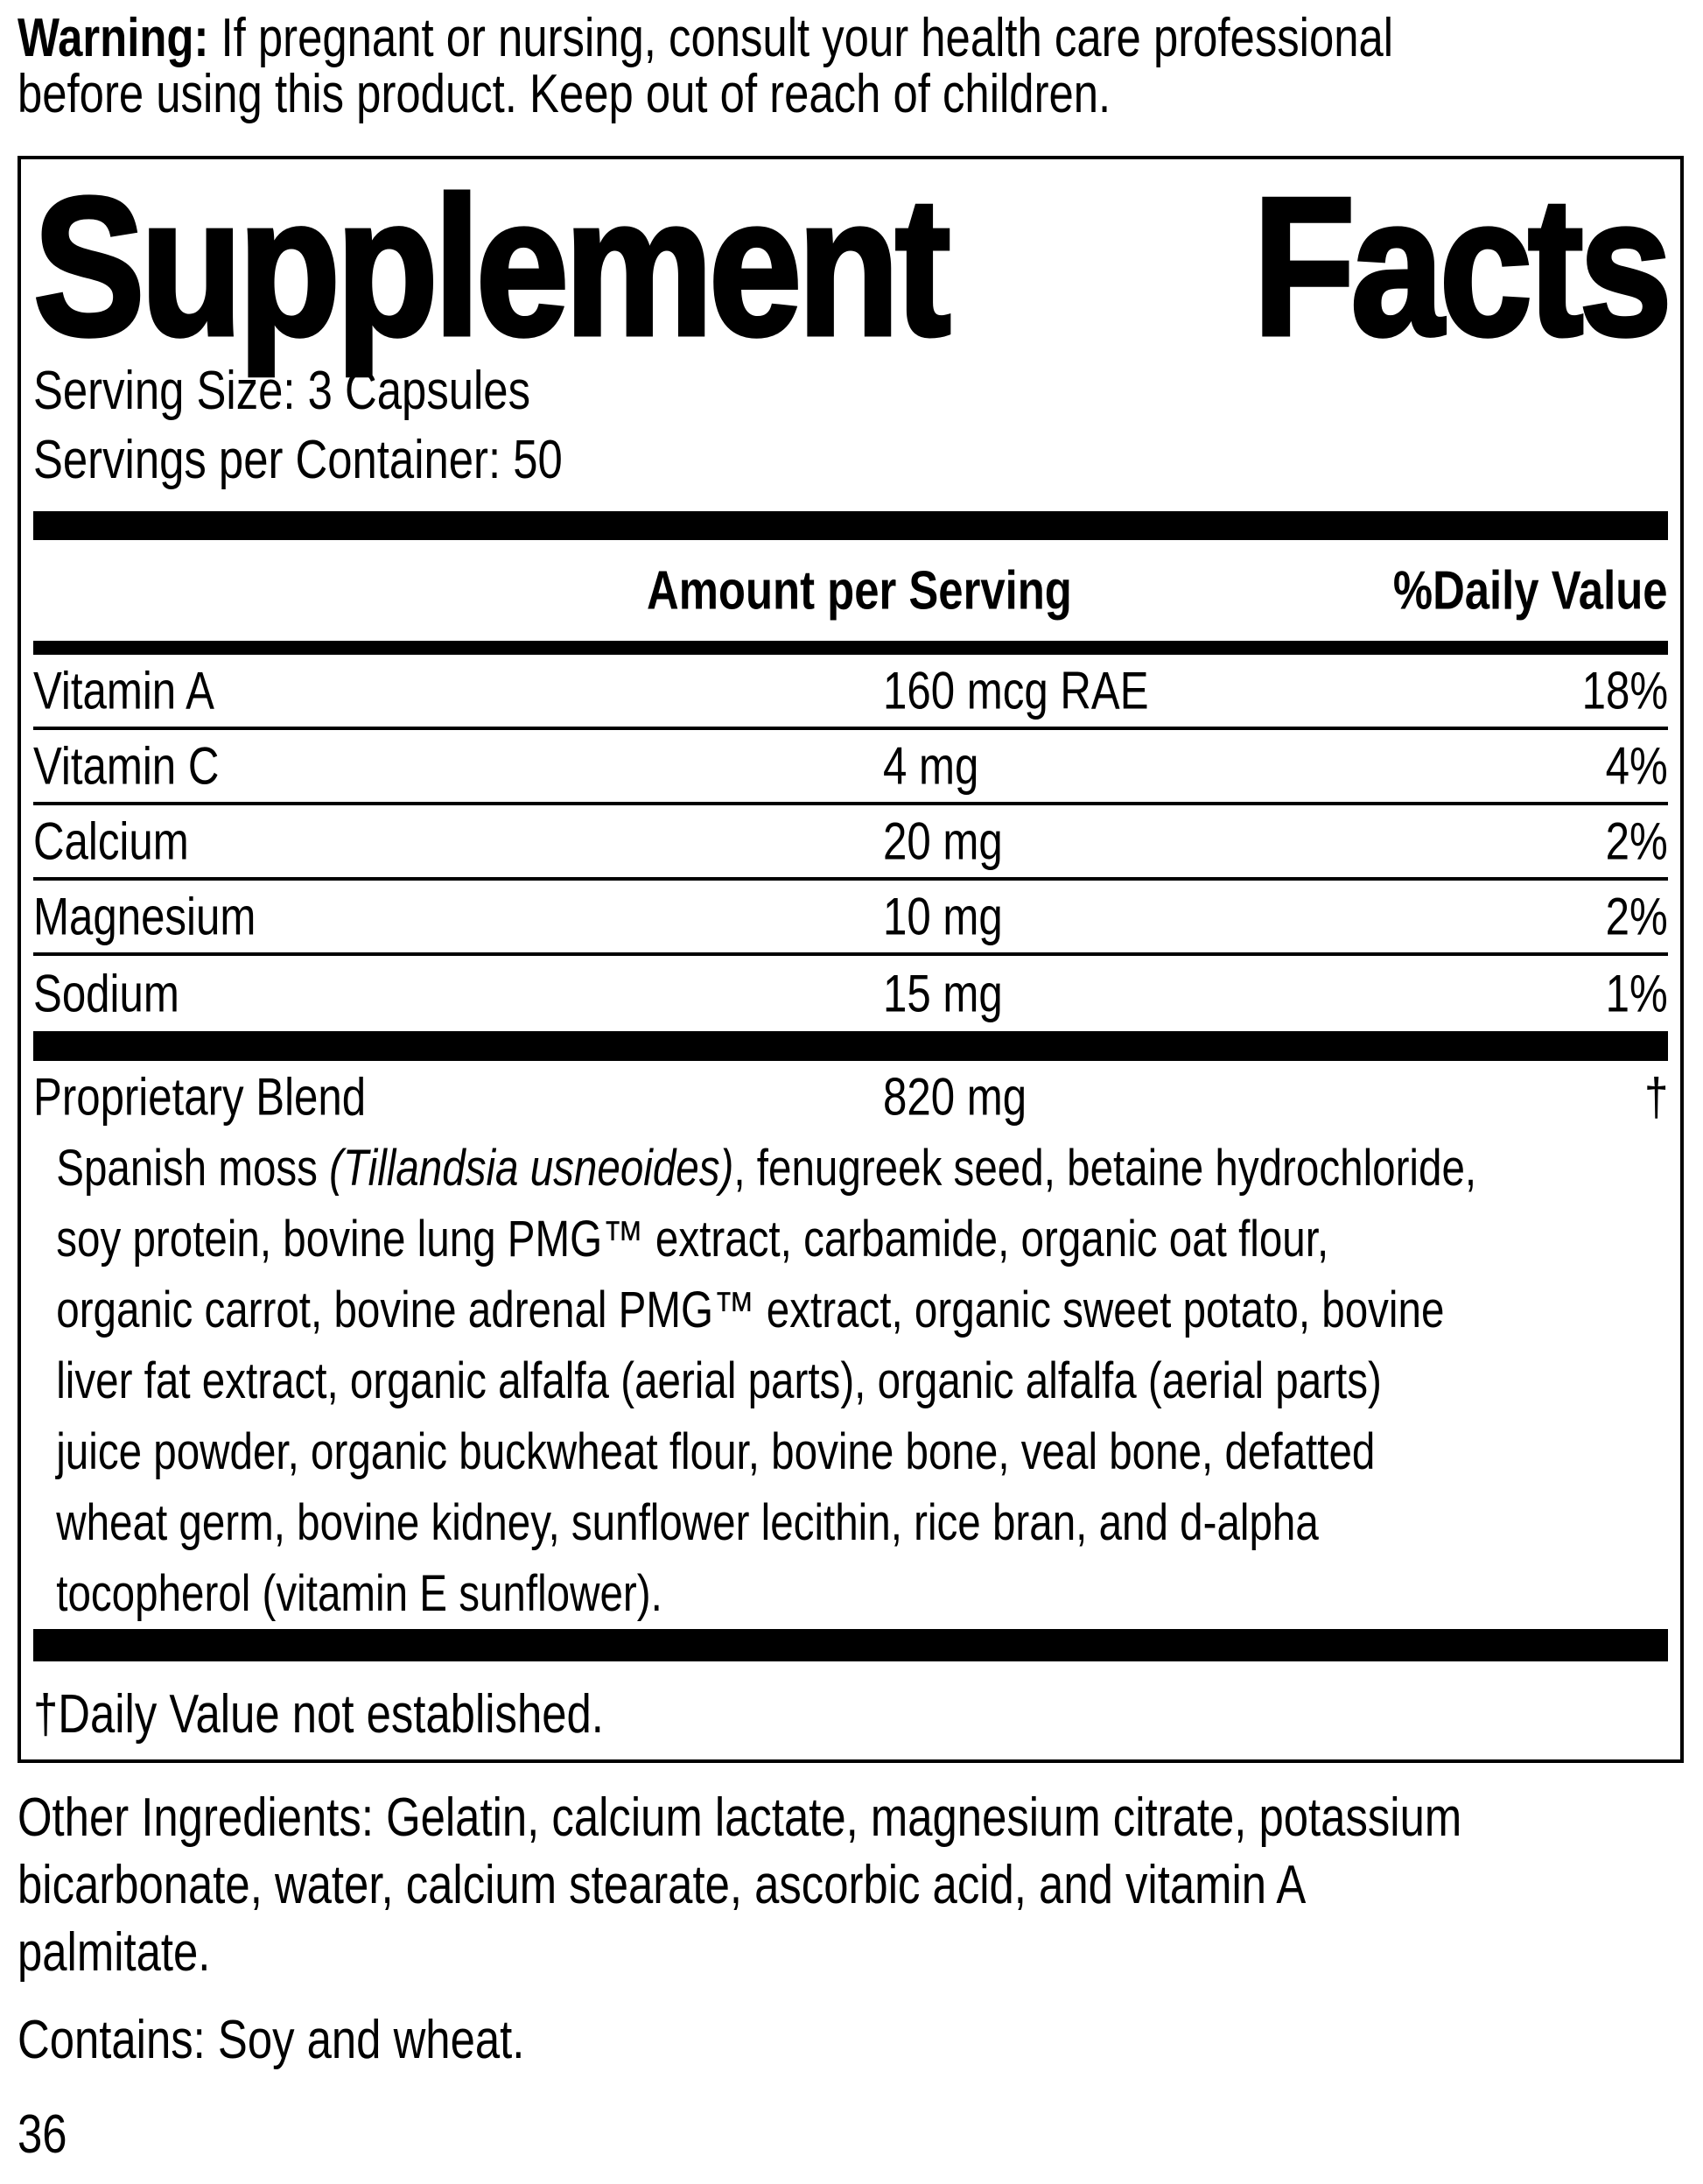  I want to click on blend-latin-name: (Tillandsia usneoides), so click(531, 1168).